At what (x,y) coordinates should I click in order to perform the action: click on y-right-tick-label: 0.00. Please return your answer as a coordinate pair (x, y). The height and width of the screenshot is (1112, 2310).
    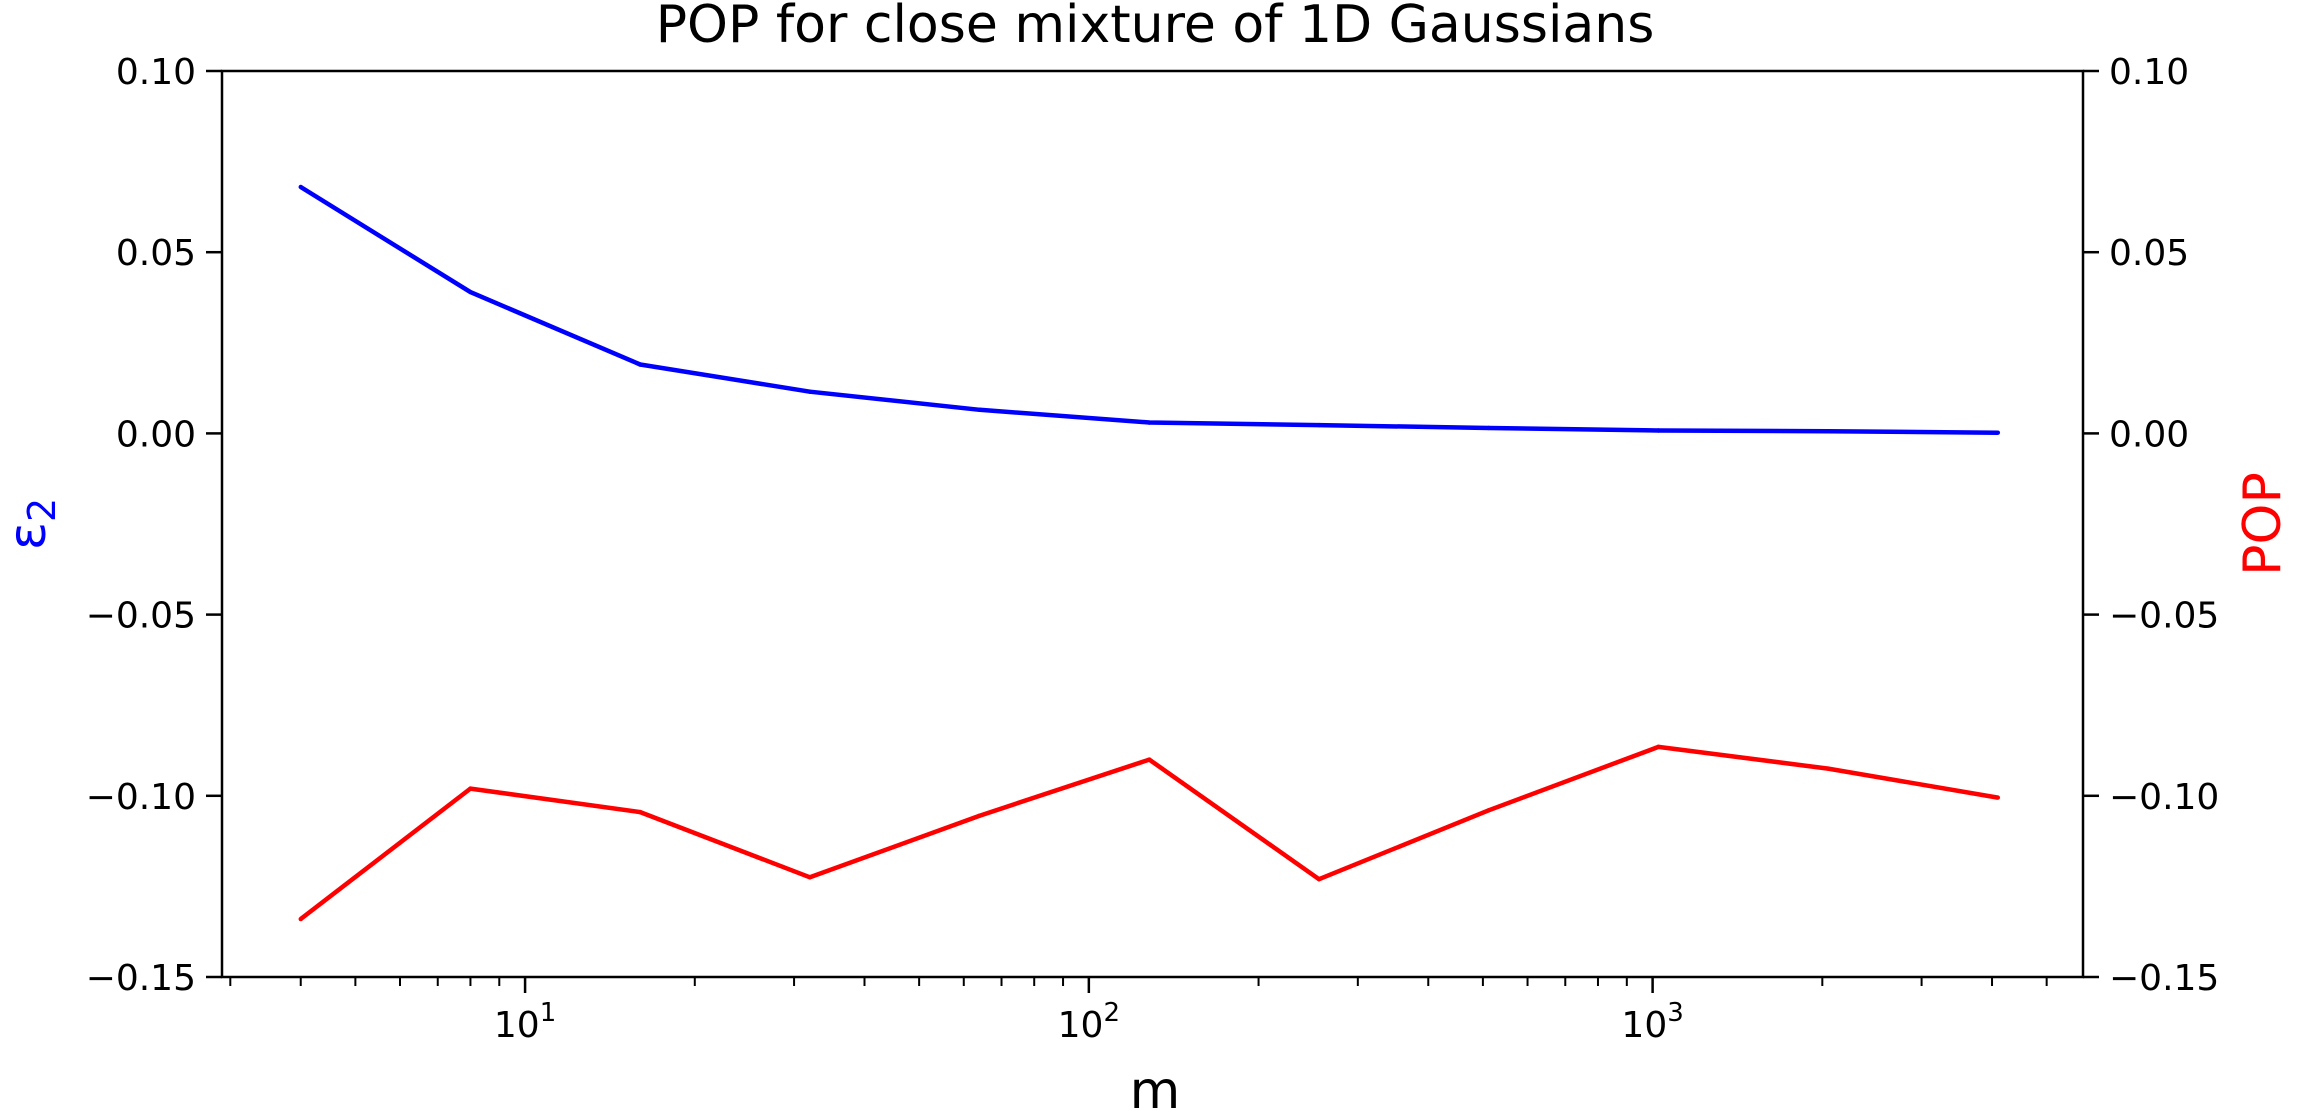
    Looking at the image, I should click on (2149, 434).